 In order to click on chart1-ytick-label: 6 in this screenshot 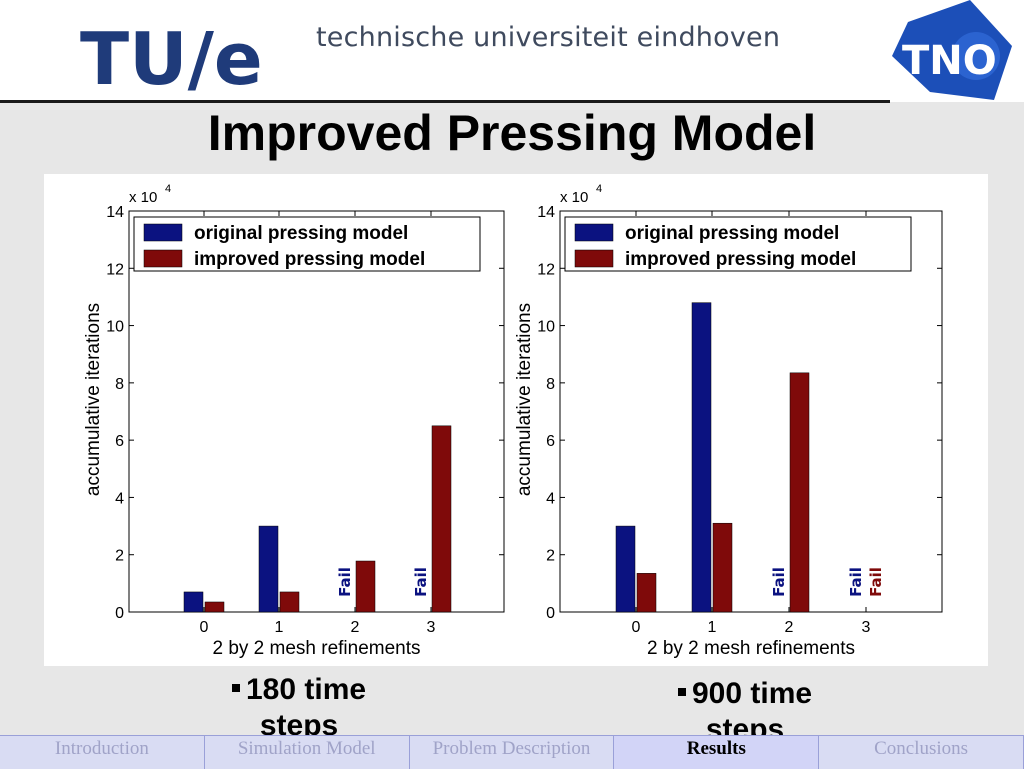, I will do `click(119, 441)`.